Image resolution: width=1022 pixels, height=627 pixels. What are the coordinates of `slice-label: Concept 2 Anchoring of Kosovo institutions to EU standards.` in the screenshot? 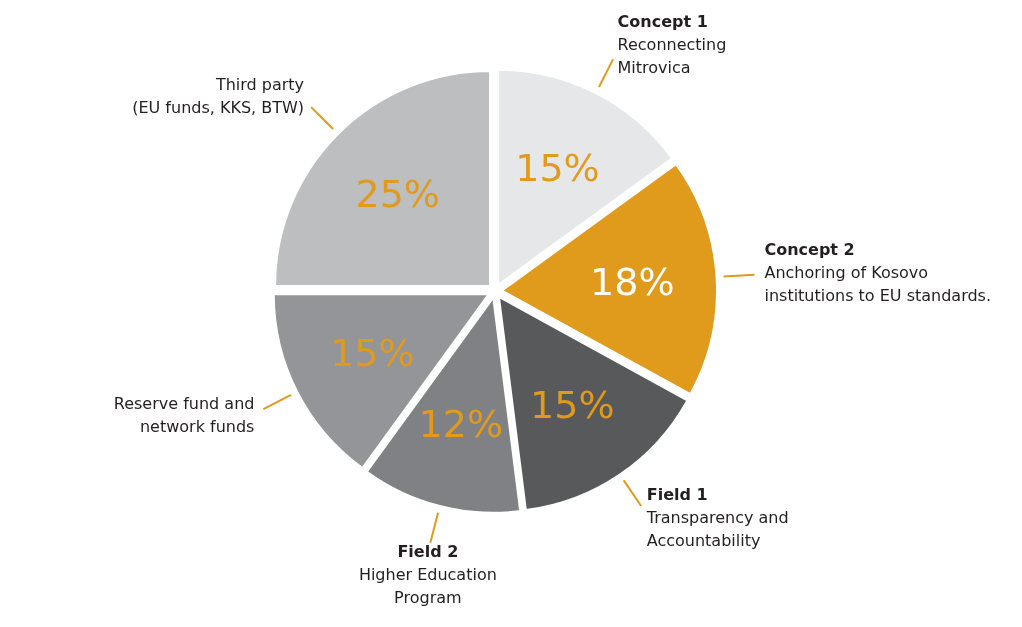 It's located at (878, 273).